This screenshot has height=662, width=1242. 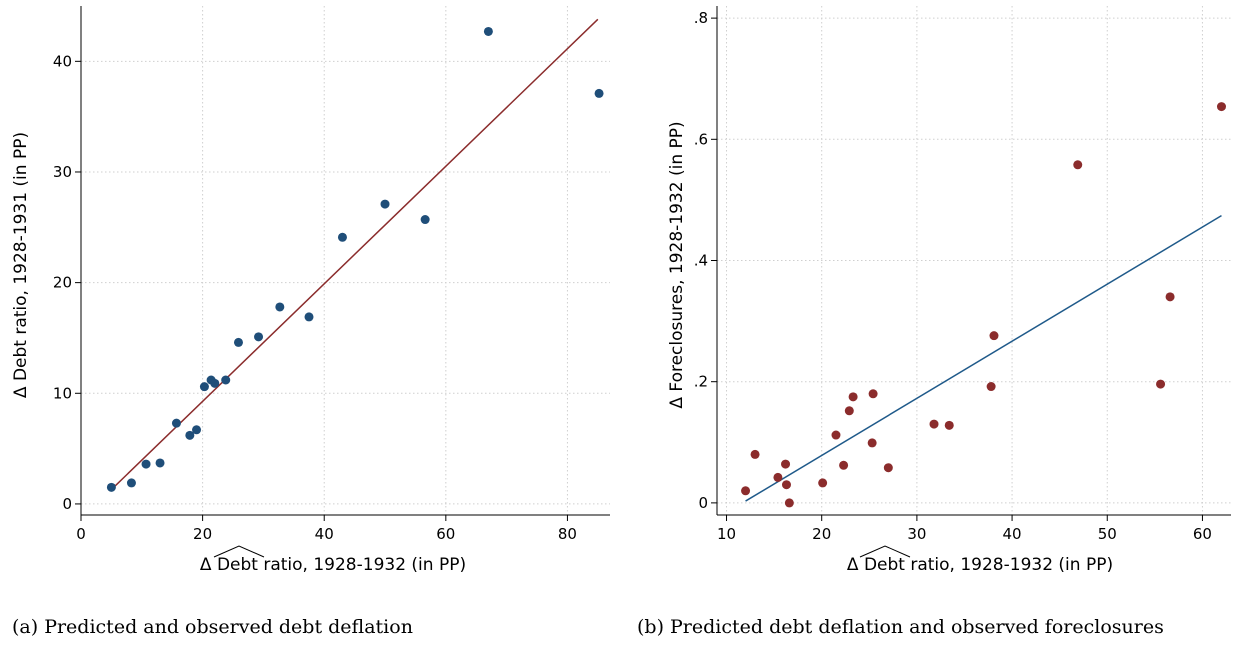 What do you see at coordinates (701, 382) in the screenshot?
I see `panel-b-y-tick-label: .2` at bounding box center [701, 382].